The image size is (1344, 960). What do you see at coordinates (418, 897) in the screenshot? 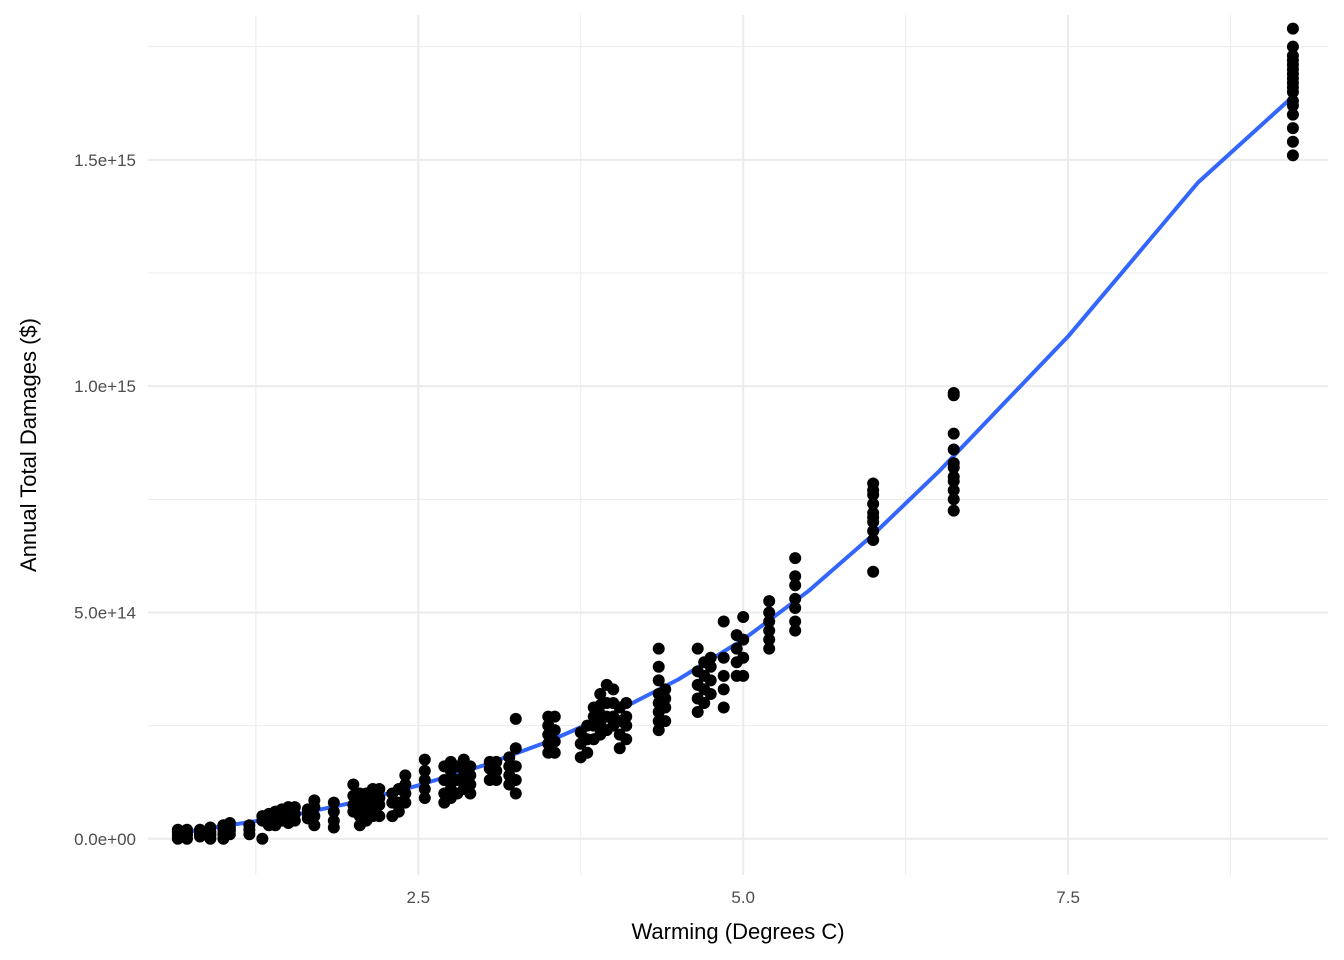
I see `x-tick-label: 2.5` at bounding box center [418, 897].